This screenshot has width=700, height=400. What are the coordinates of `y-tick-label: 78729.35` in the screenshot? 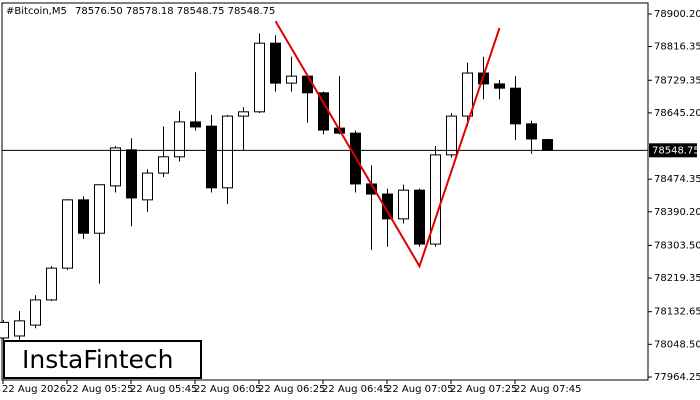 It's located at (677, 80).